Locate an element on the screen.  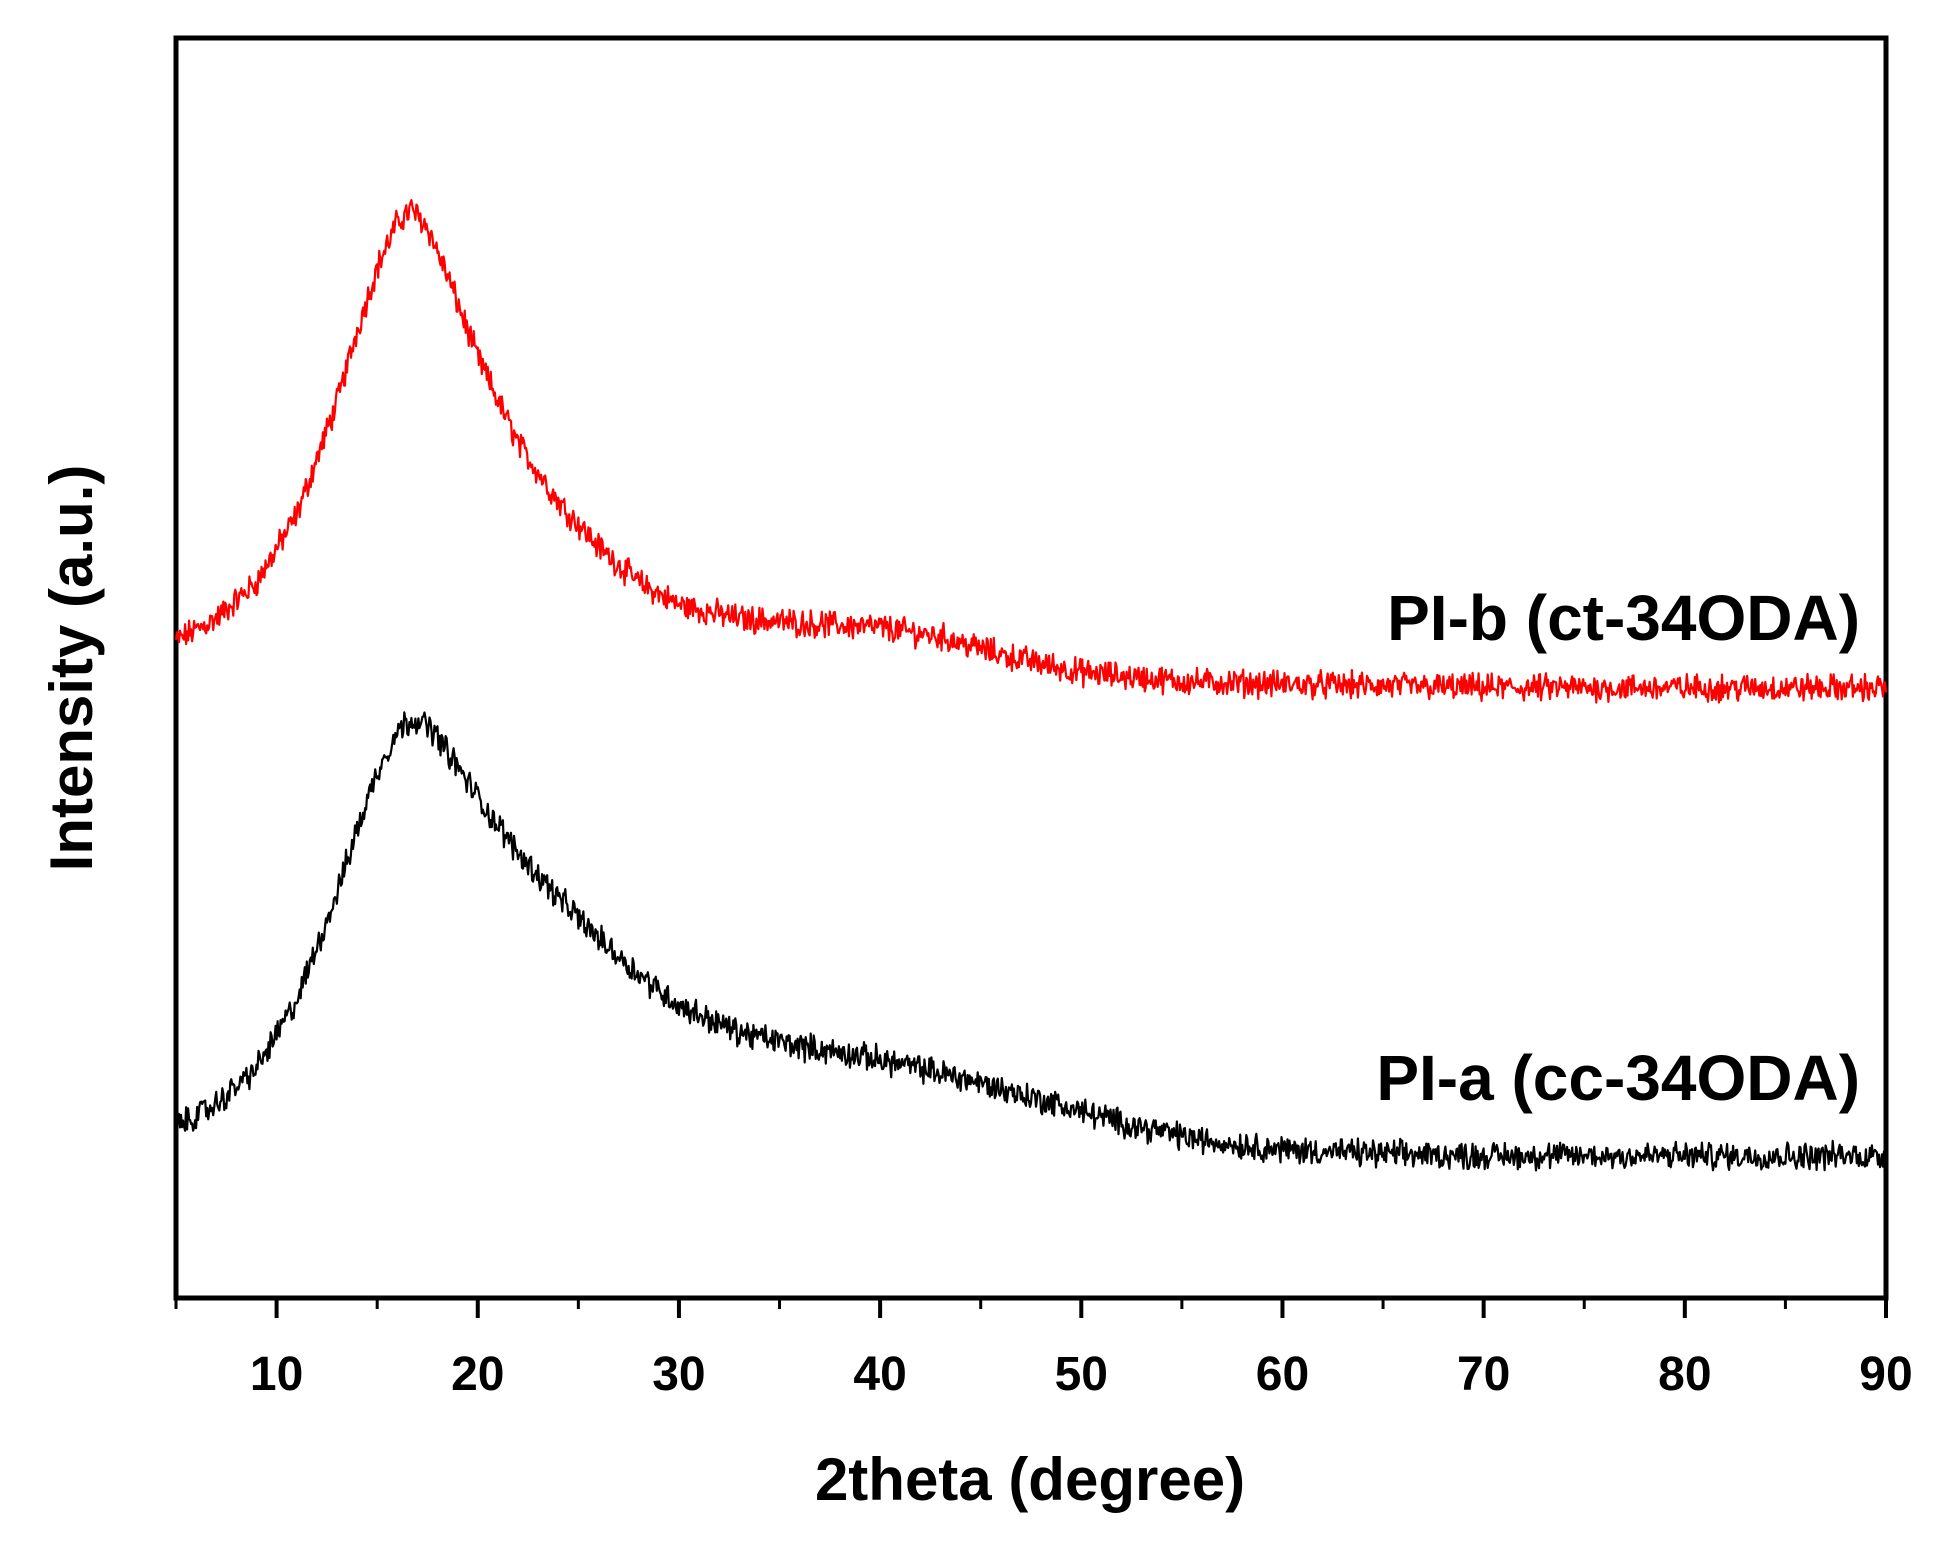
x-tick-label: 20 is located at coordinates (477, 1374).